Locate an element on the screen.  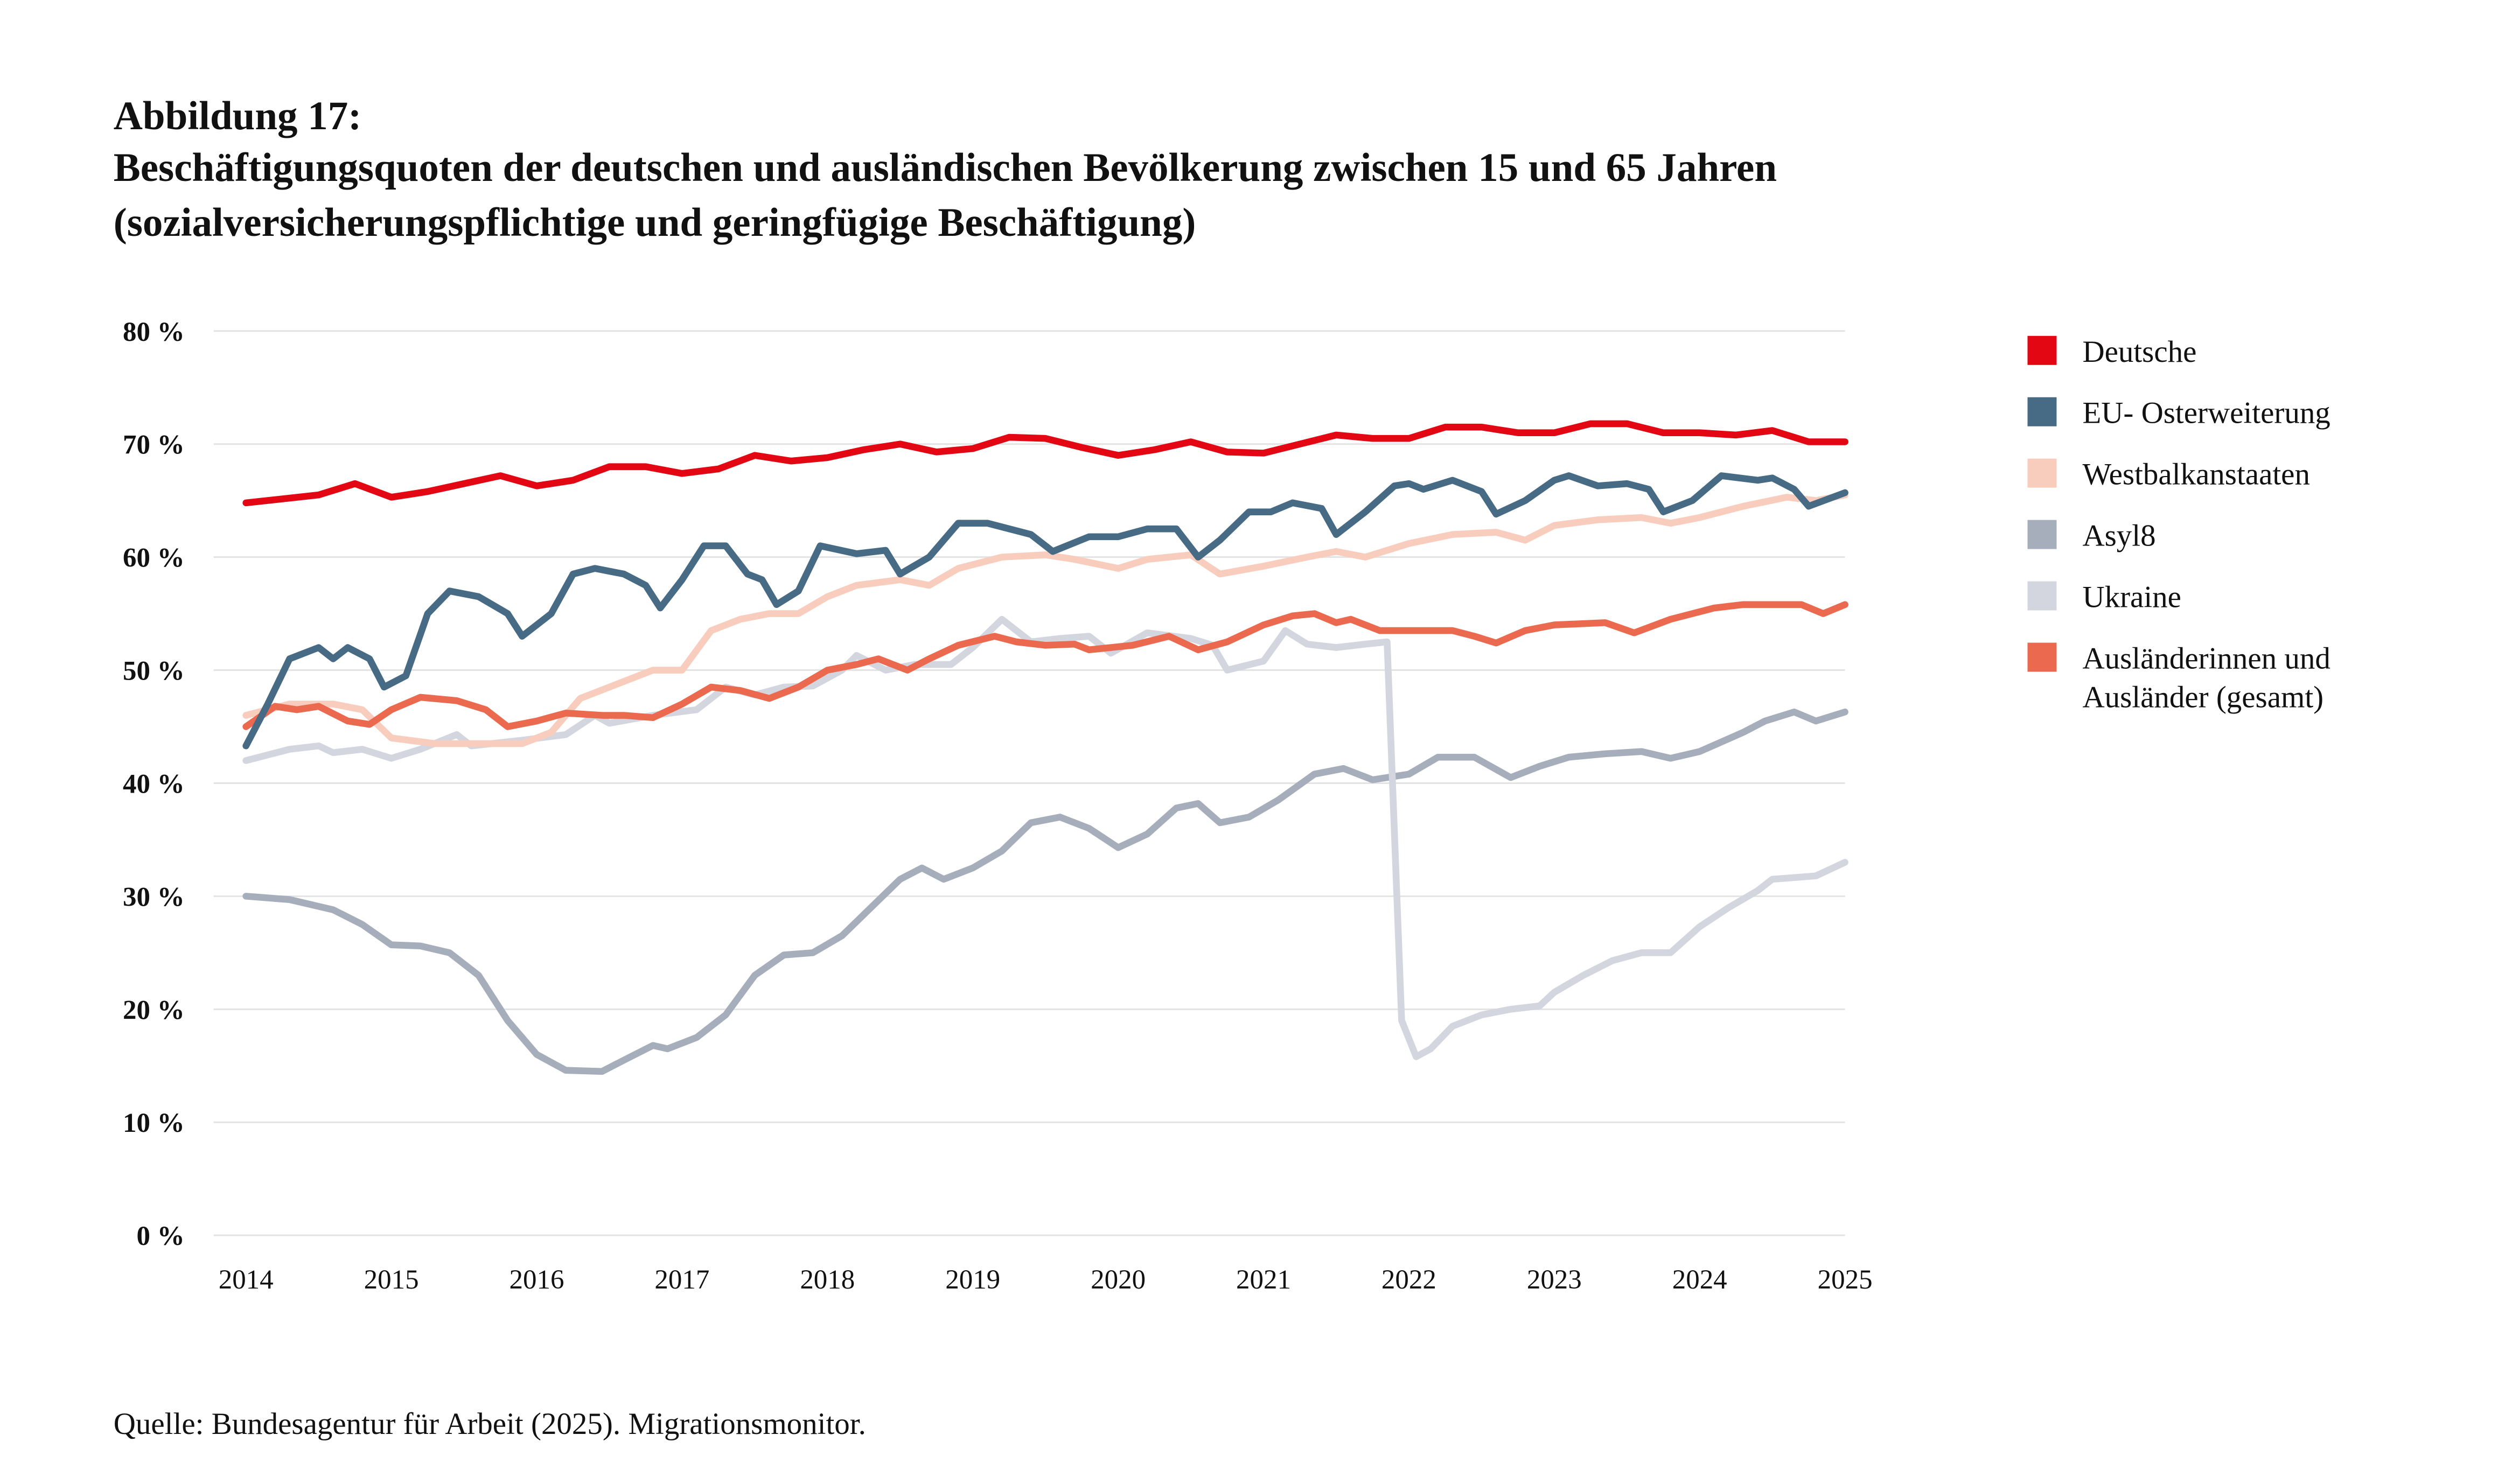
legend-item: Ausländerinnen und Ausländer (gesamt) is located at coordinates (2178, 678).